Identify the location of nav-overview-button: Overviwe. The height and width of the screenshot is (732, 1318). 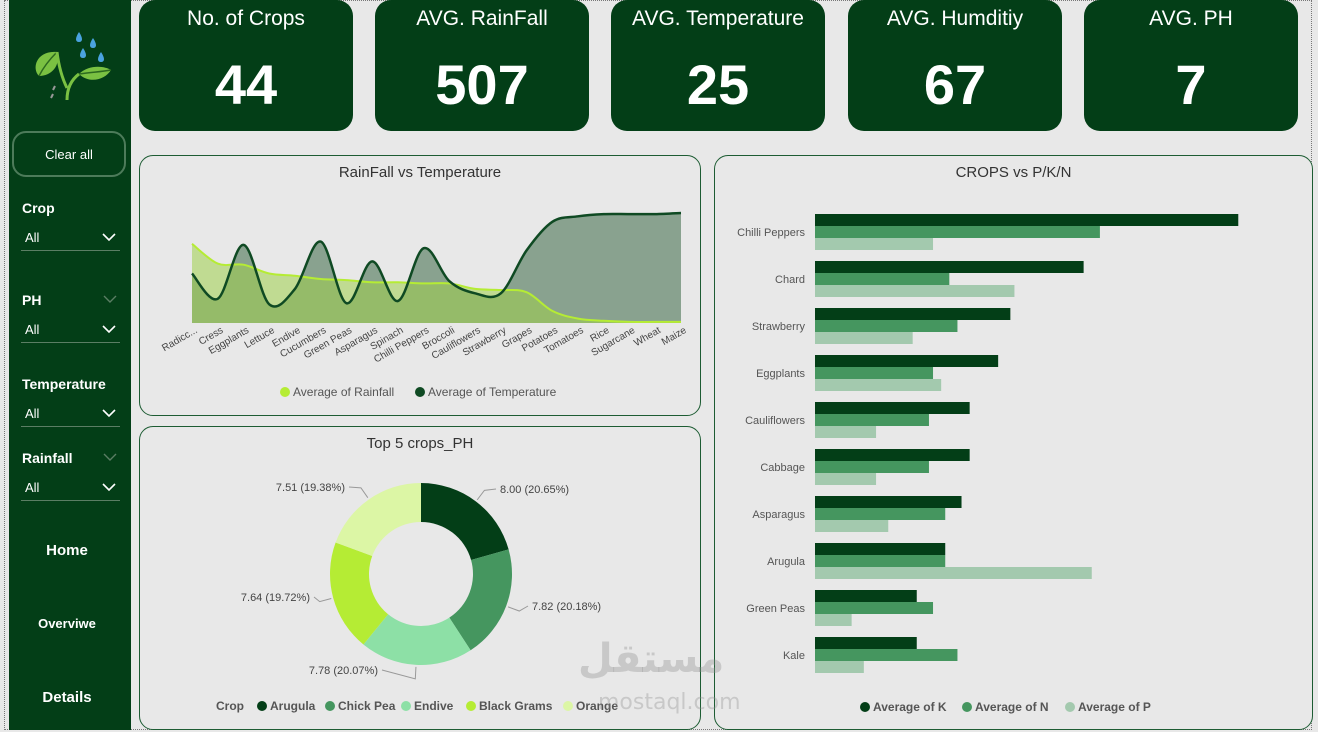
(67, 623).